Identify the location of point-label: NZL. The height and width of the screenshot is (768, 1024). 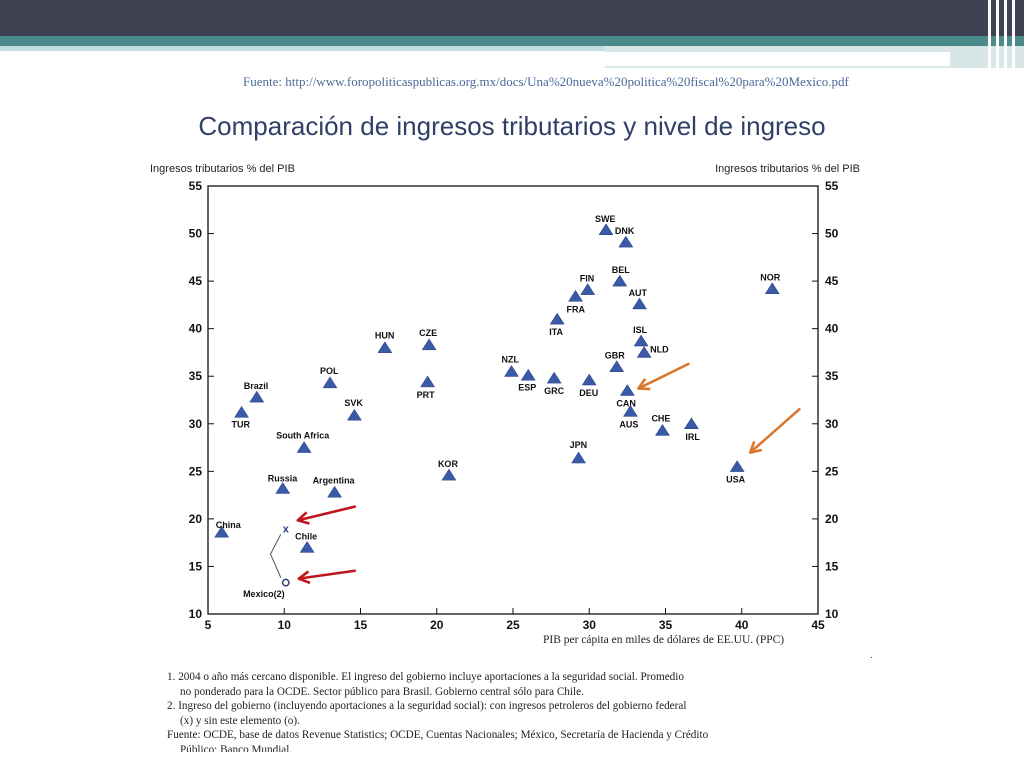
(510, 359).